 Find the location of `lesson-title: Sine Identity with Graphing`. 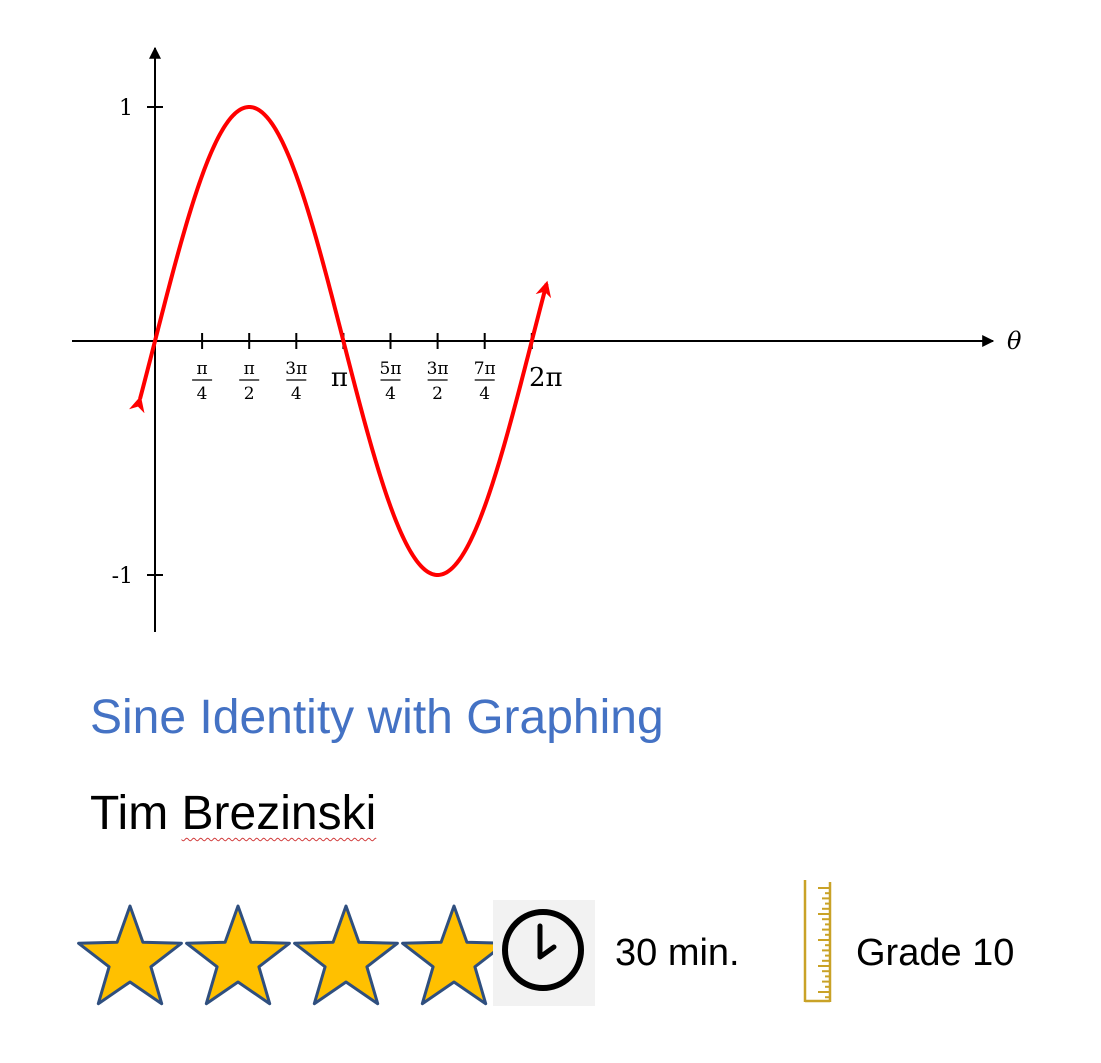

lesson-title: Sine Identity with Graphing is located at coordinates (377, 717).